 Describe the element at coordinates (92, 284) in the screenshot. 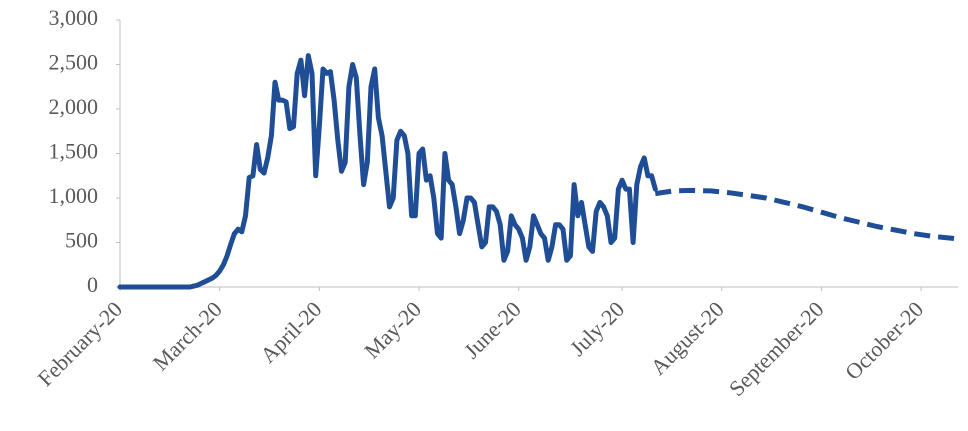

I see `y-tick-label: 0` at that location.